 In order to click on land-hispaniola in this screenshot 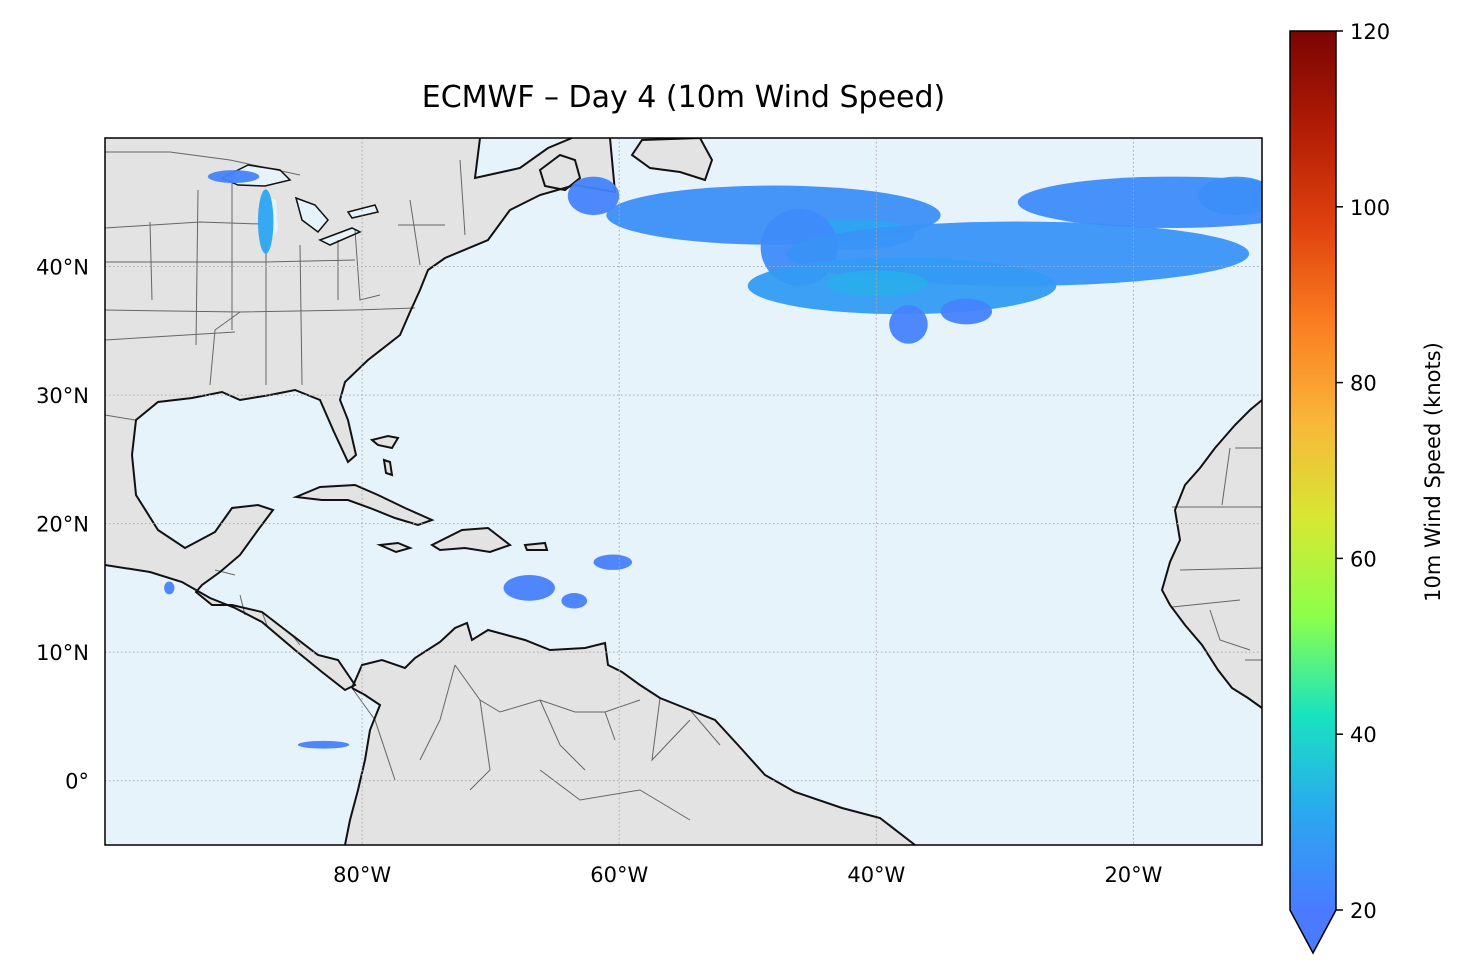, I will do `click(471, 540)`.